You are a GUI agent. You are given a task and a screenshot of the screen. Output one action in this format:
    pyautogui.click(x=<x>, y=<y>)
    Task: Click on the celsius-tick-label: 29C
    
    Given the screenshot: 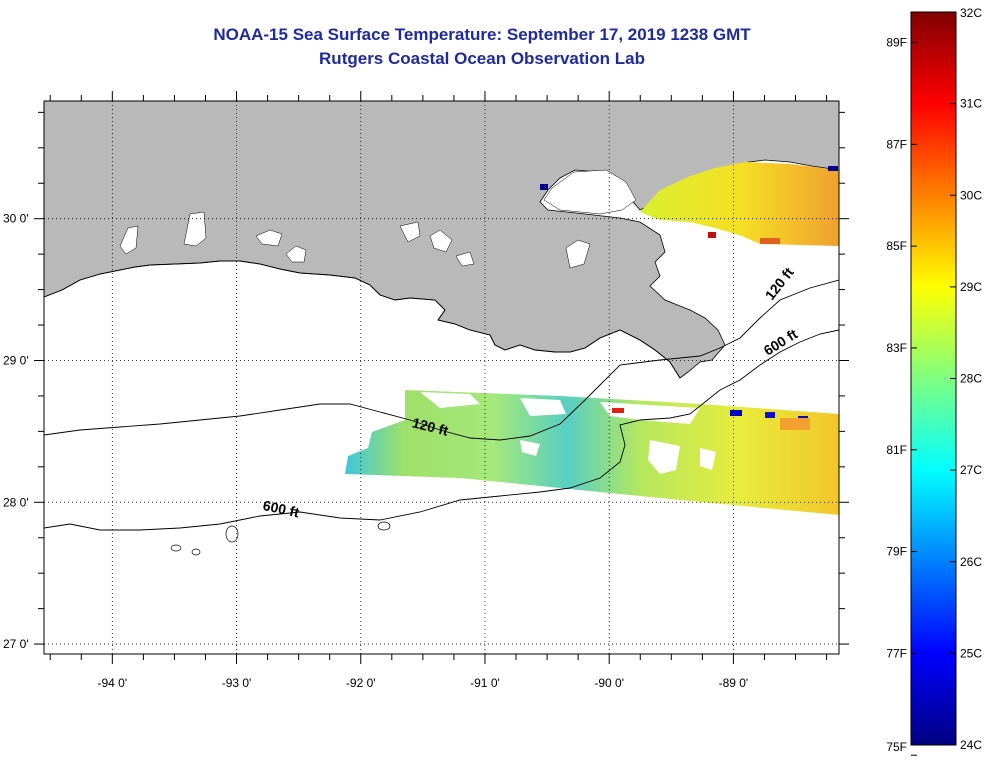 What is the action you would take?
    pyautogui.click(x=971, y=287)
    